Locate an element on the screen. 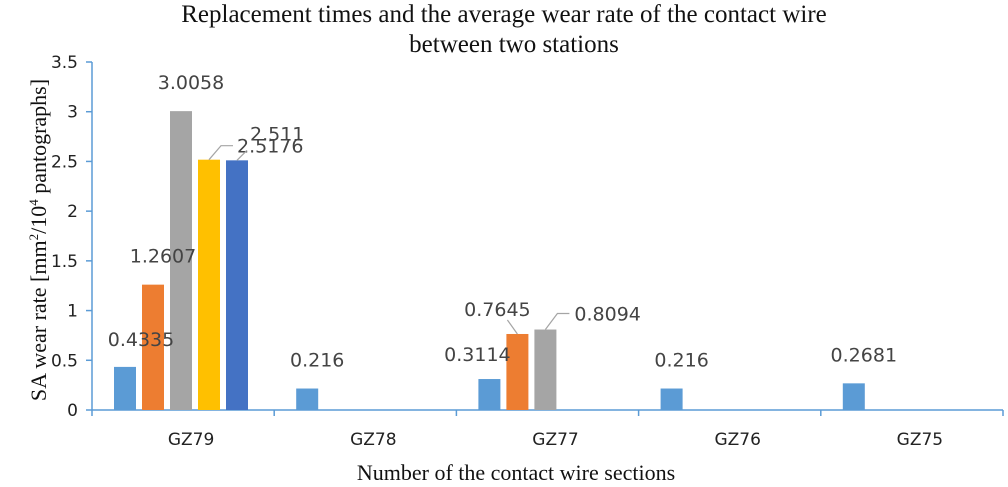 This screenshot has width=1008, height=487. chart-title-line2: between two stations is located at coordinates (514, 44).